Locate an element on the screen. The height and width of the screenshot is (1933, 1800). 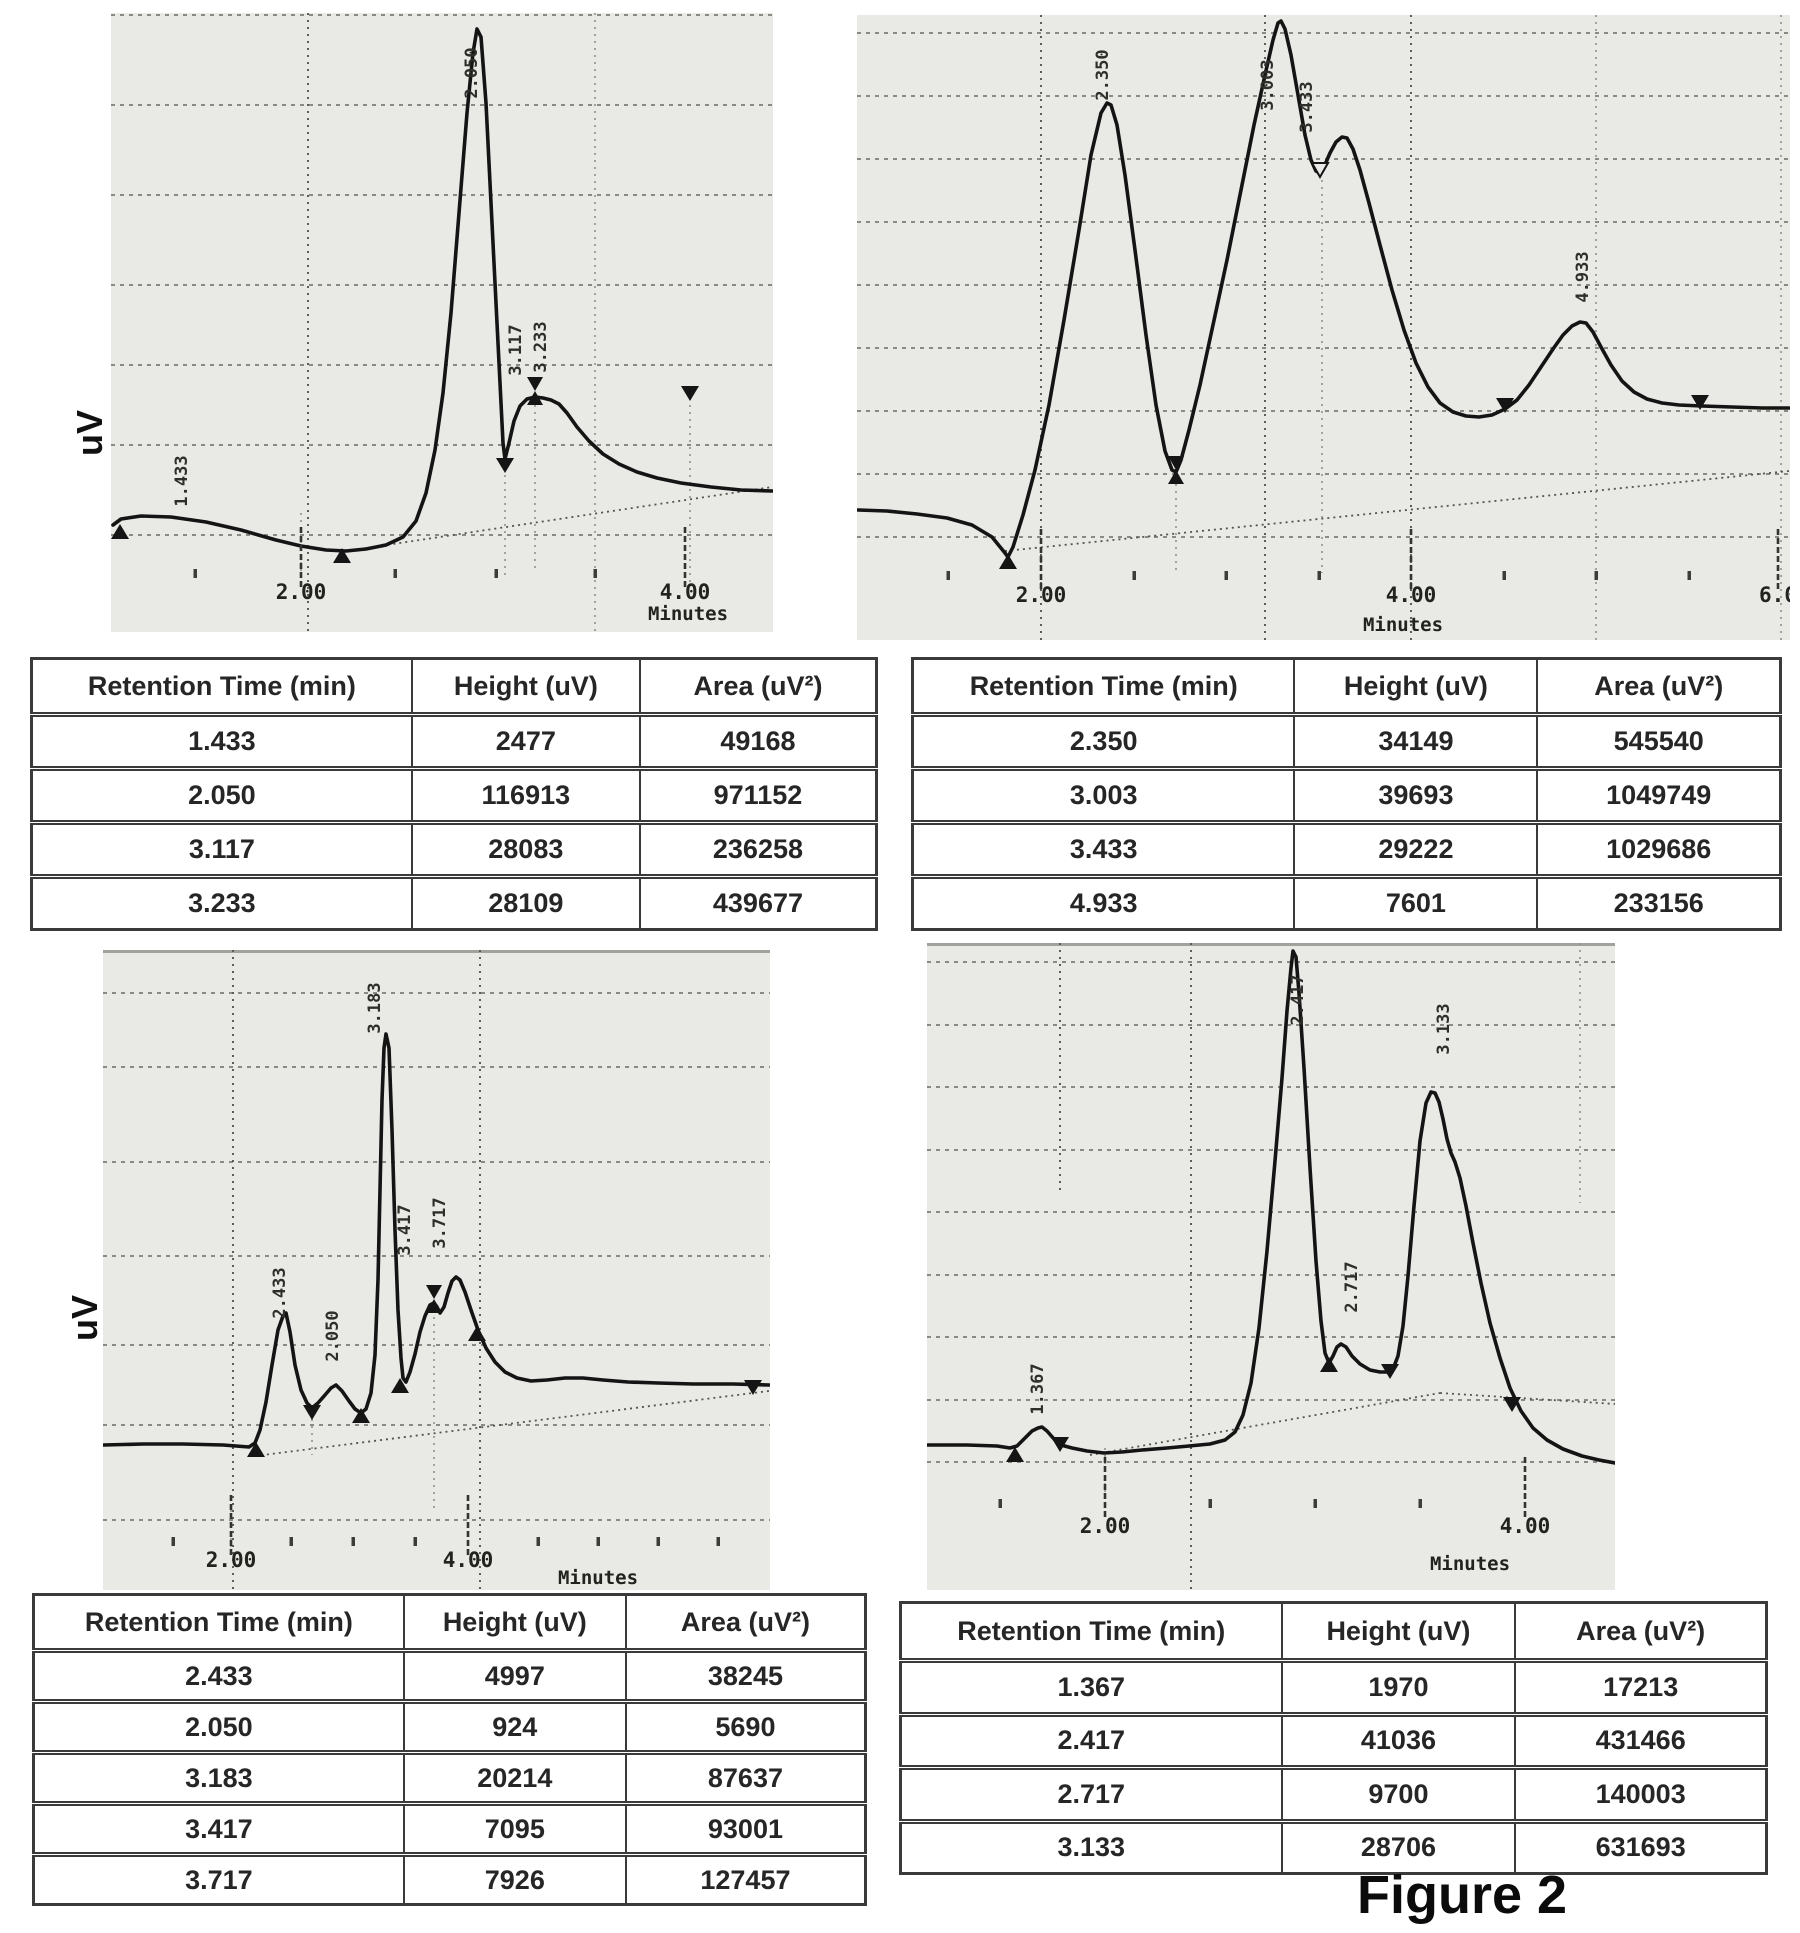
table-cell: 233156 is located at coordinates (1658, 902).